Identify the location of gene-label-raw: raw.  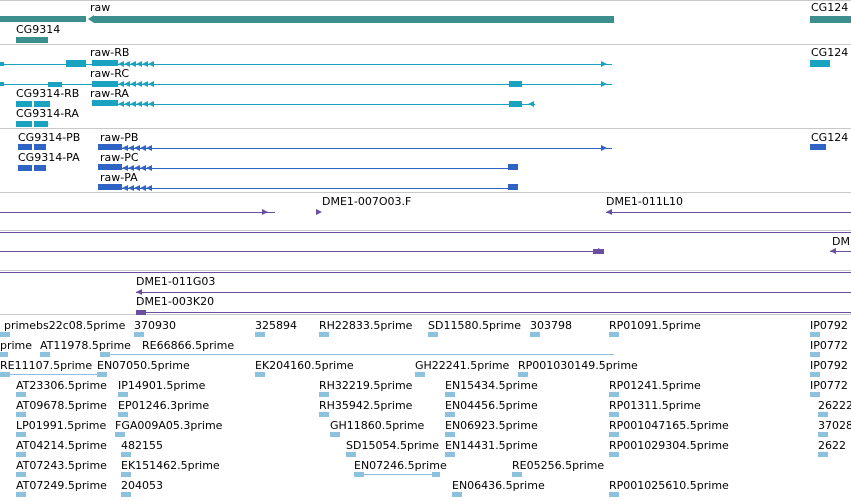
(100, 7).